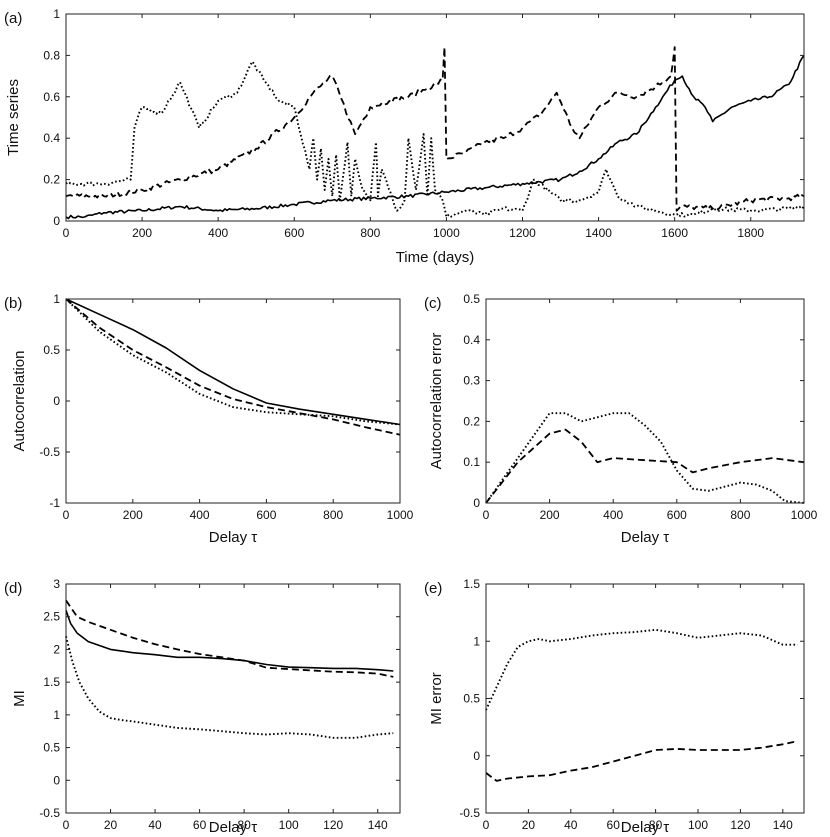 The height and width of the screenshot is (837, 830). Describe the element at coordinates (19, 401) in the screenshot. I see `y-axis-label: Autocorrelation` at that location.